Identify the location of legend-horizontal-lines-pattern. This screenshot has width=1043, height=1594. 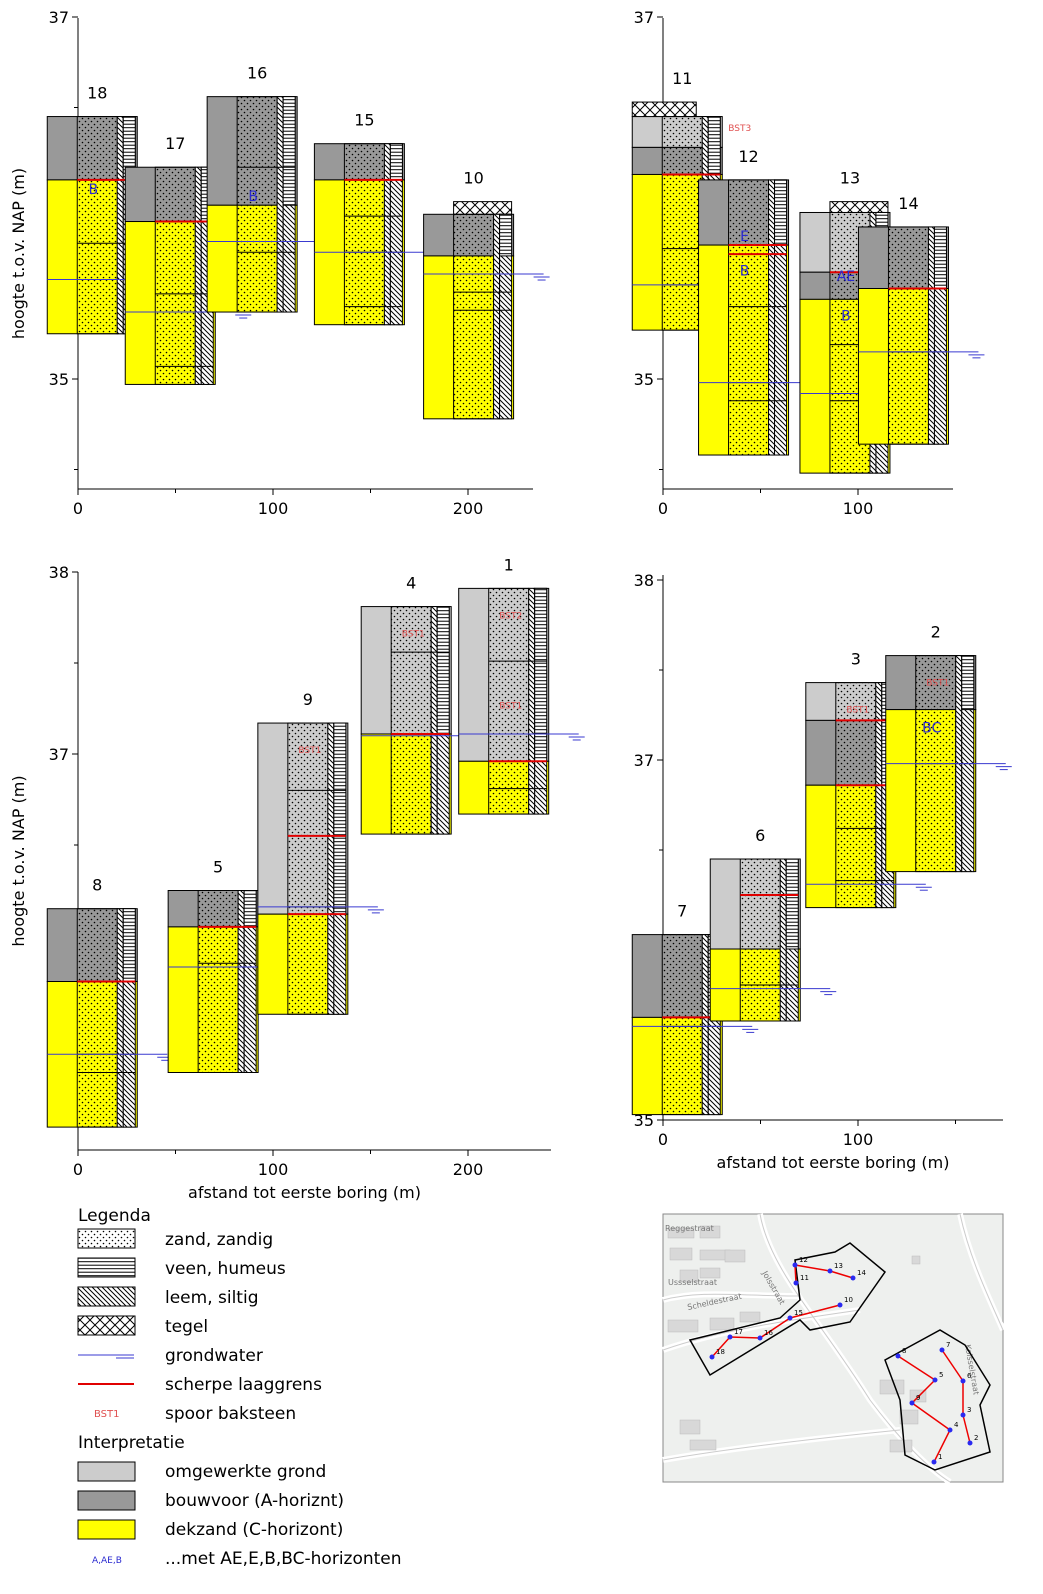
(106, 1267).